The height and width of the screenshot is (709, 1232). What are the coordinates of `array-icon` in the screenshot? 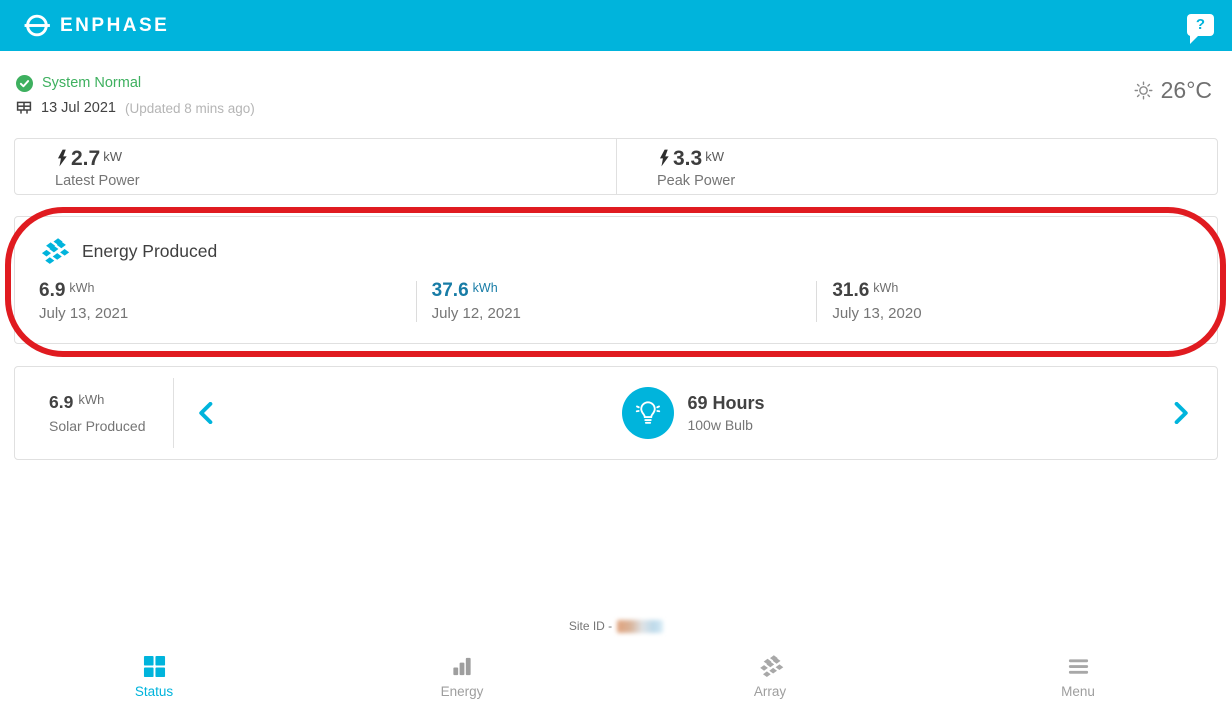 It's located at (772, 666).